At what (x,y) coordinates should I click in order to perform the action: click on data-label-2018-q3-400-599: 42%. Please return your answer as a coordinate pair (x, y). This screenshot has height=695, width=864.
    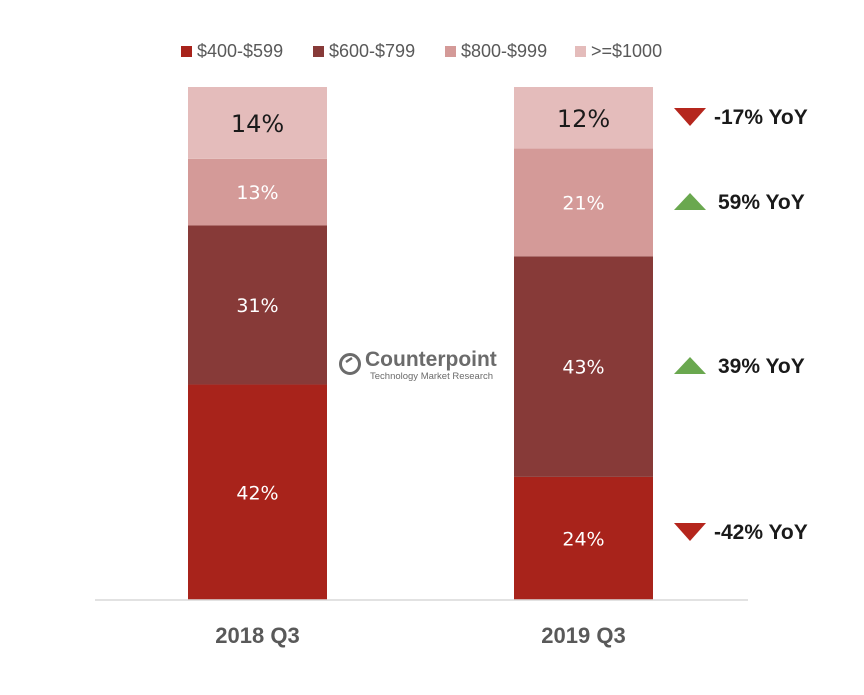
    Looking at the image, I should click on (257, 493).